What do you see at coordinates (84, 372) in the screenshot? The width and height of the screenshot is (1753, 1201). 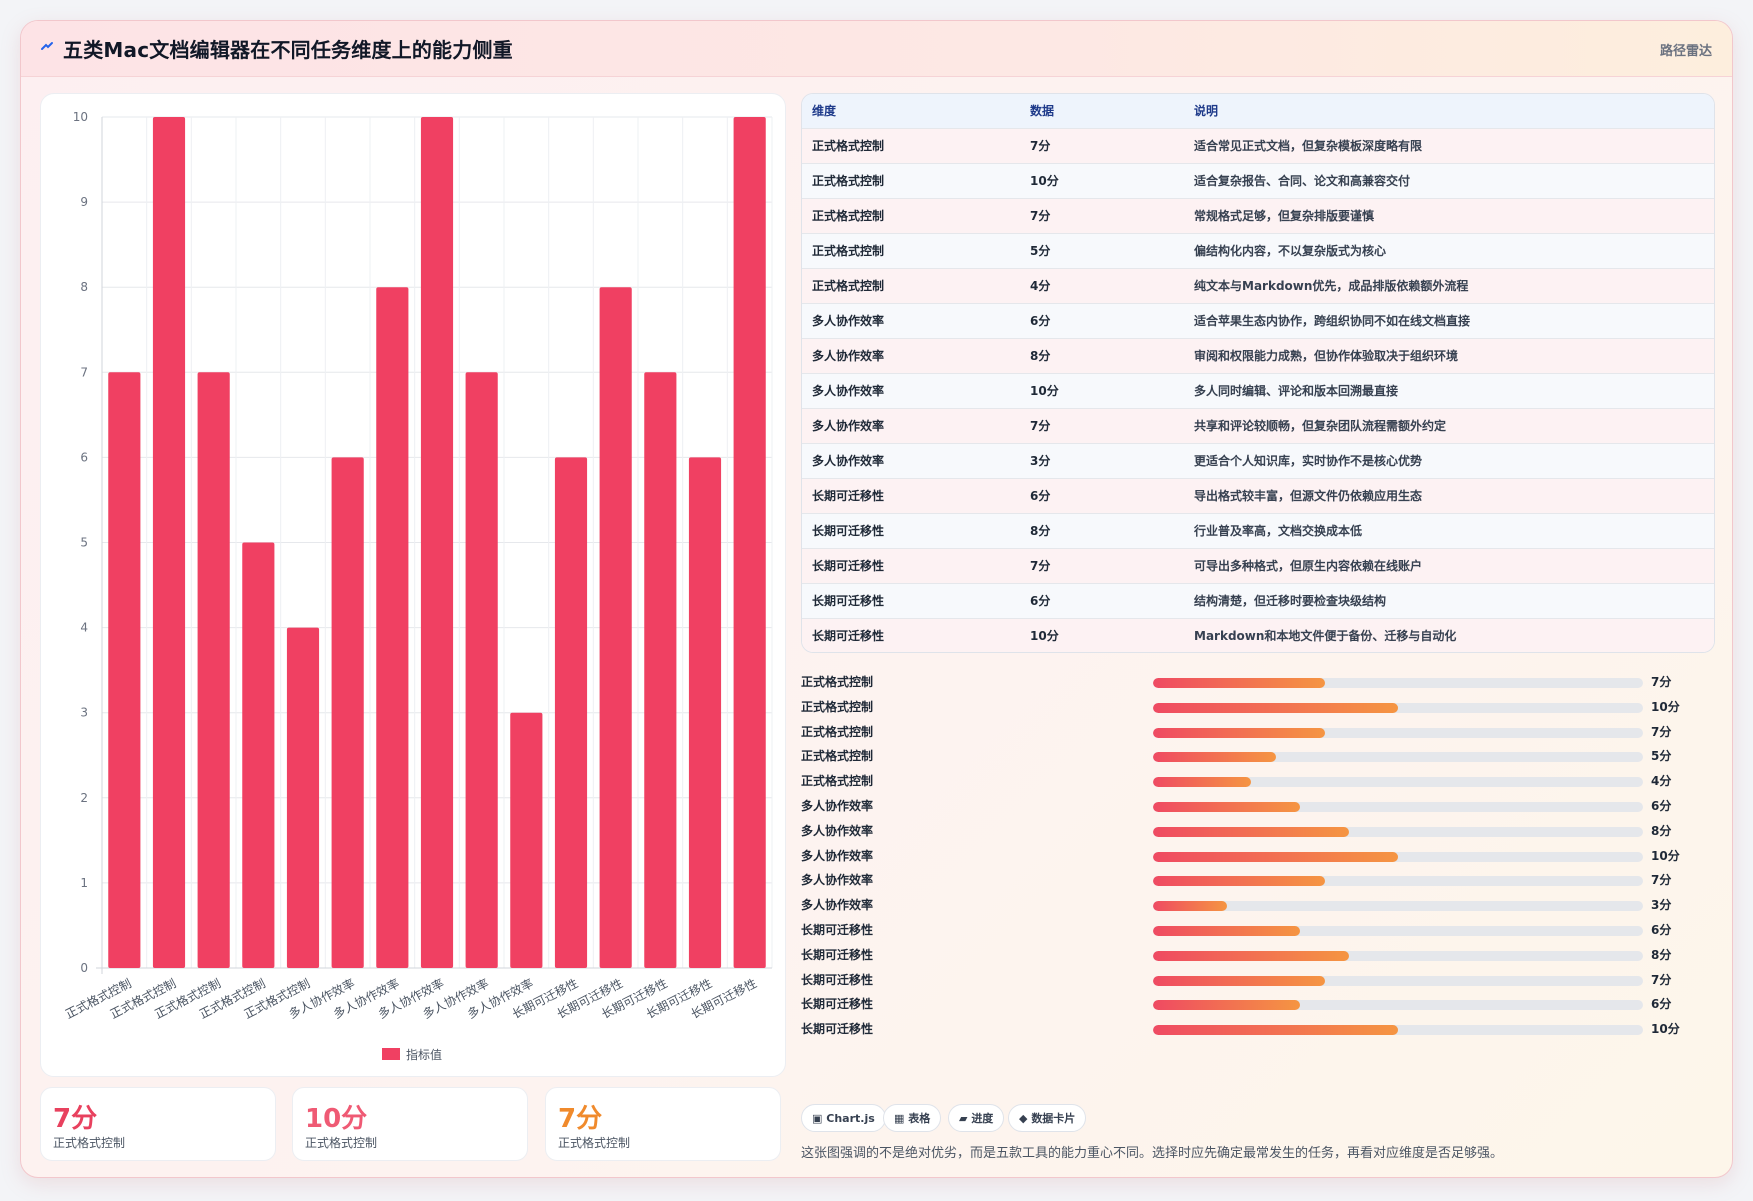 I see `y-tick-label: 7` at bounding box center [84, 372].